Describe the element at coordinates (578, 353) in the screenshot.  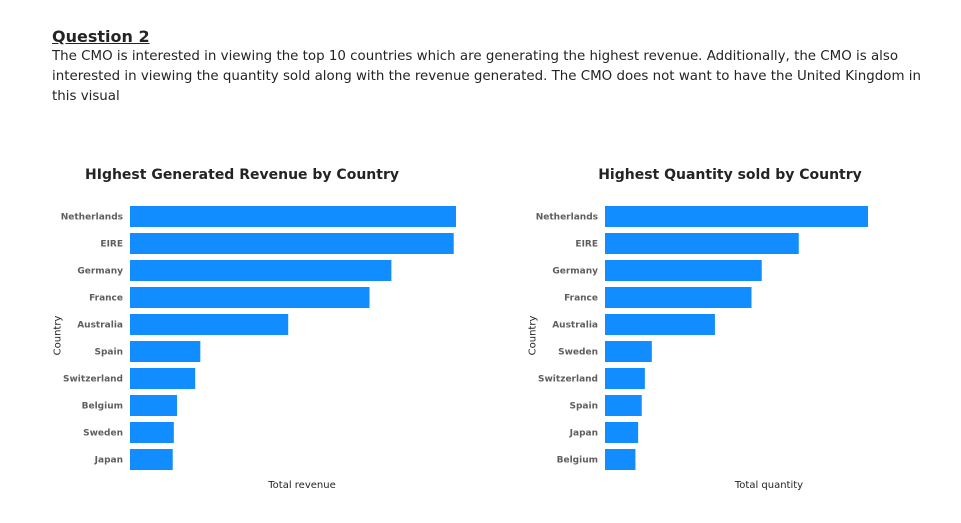
I see `quantity-chart-tick-label: Sweden` at that location.